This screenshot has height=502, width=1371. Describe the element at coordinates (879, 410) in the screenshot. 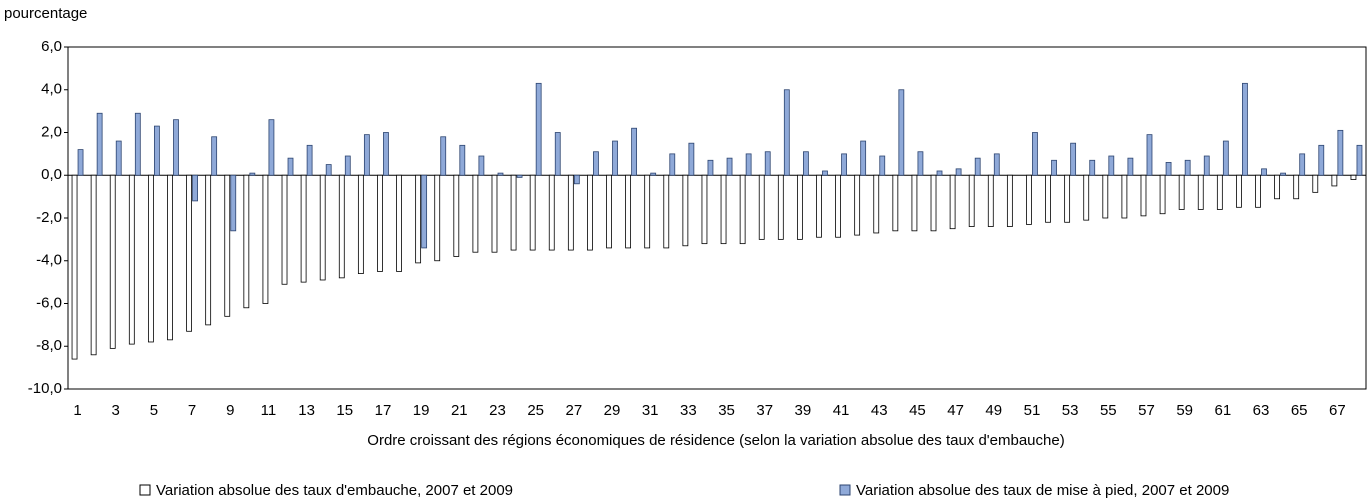

I see `x-tick-label: 43` at that location.